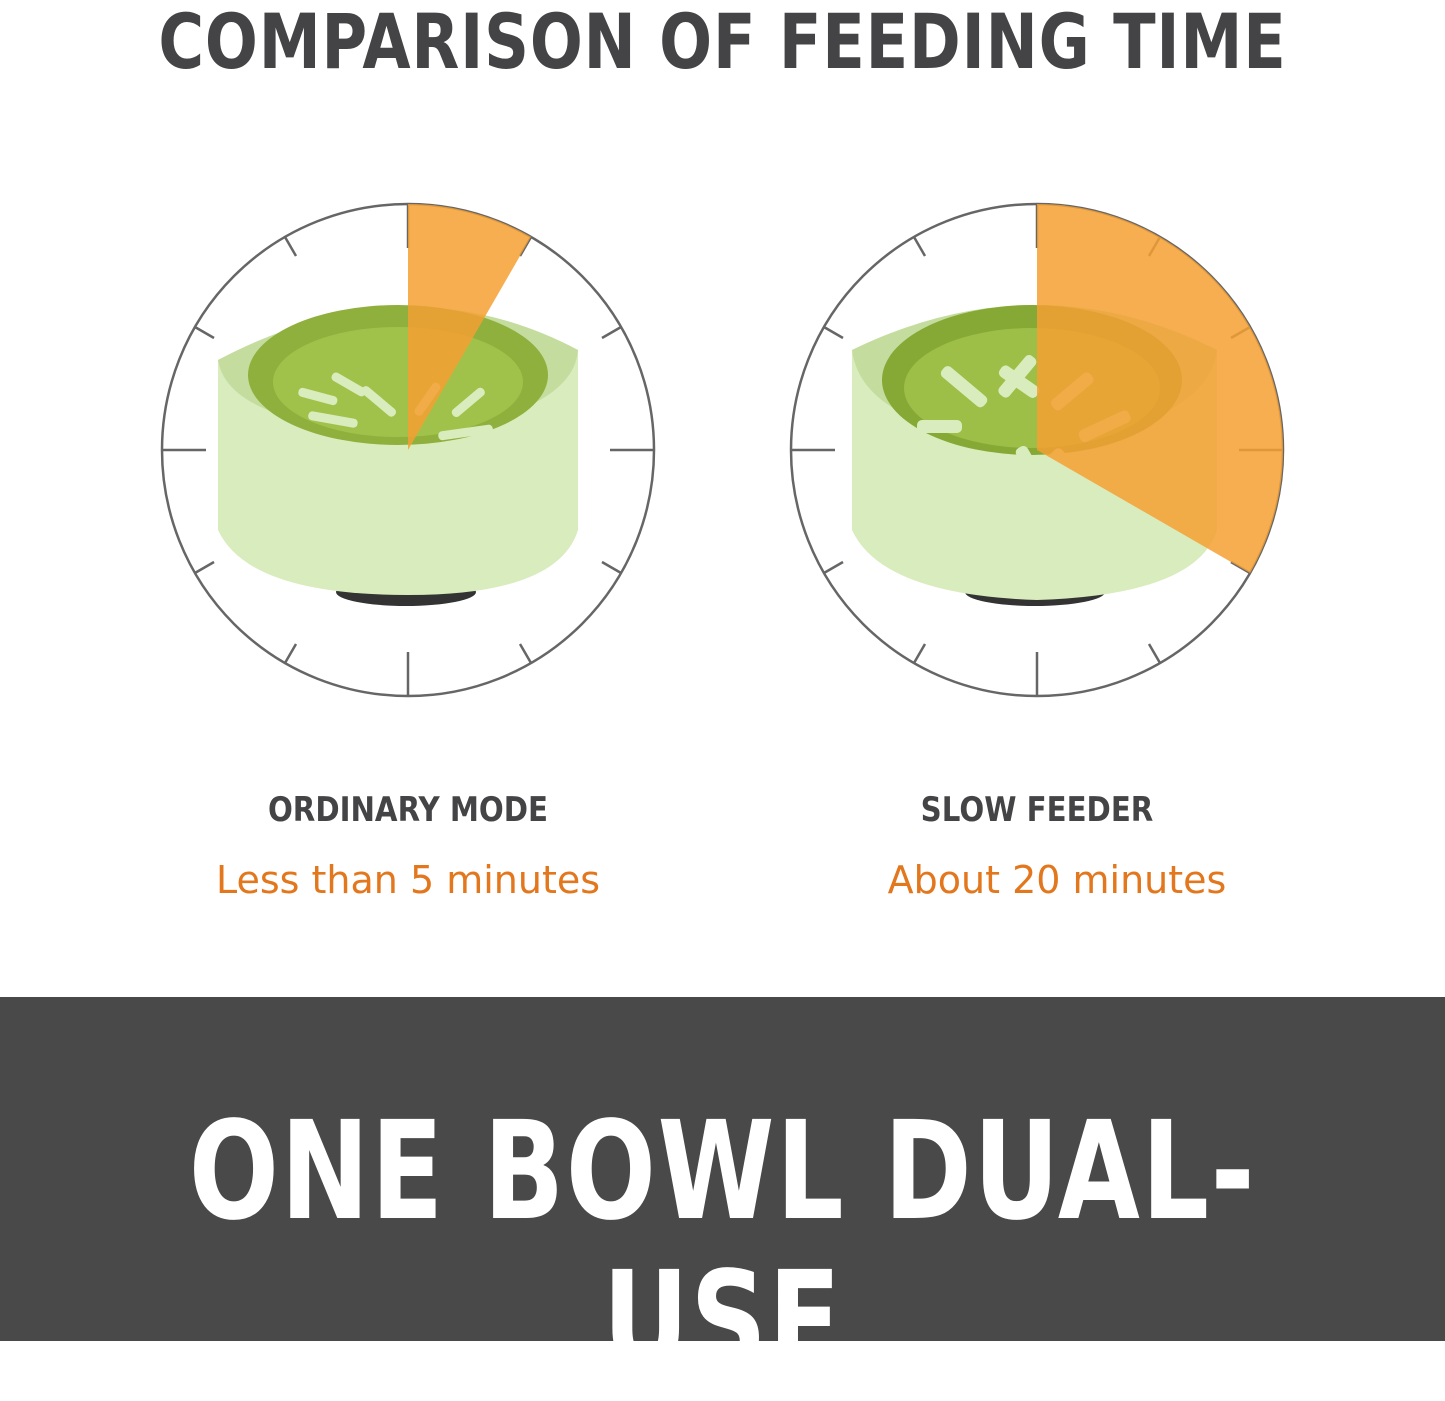  I want to click on slow-feeder-label: SLOW FEEDER, so click(1037, 810).